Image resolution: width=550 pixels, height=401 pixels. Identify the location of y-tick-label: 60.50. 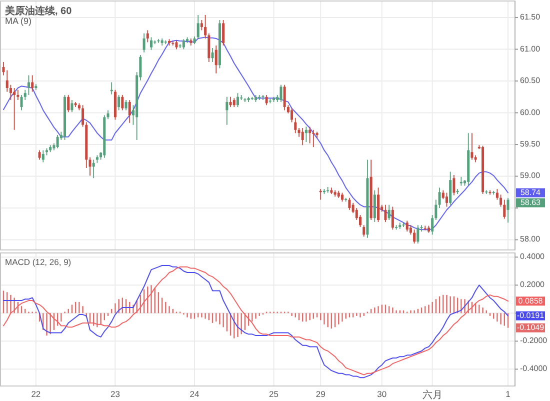
(530, 81).